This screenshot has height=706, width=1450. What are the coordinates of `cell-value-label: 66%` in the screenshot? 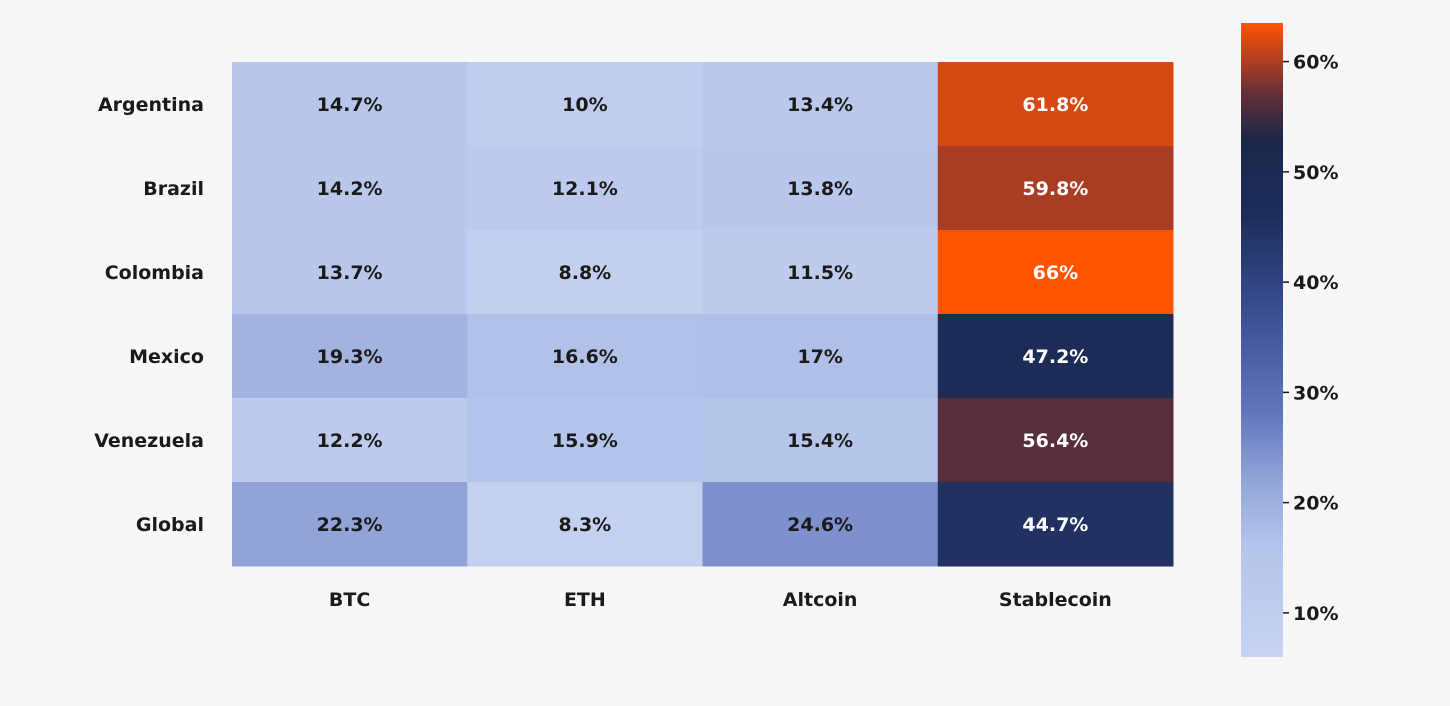 It's located at (1055, 273).